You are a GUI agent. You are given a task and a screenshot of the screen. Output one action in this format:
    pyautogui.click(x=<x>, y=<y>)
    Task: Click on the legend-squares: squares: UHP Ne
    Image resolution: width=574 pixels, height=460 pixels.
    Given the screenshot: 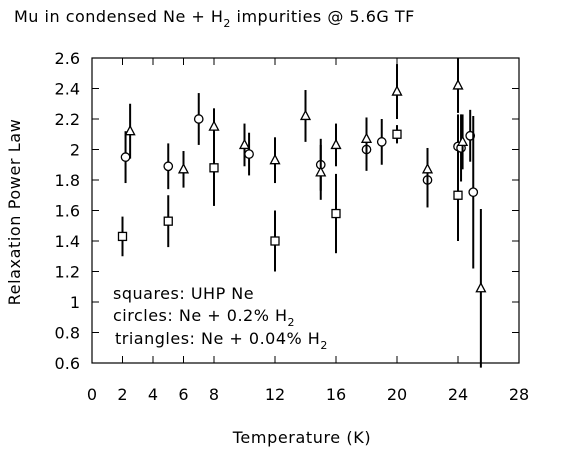 What is the action you would take?
    pyautogui.click(x=183, y=293)
    